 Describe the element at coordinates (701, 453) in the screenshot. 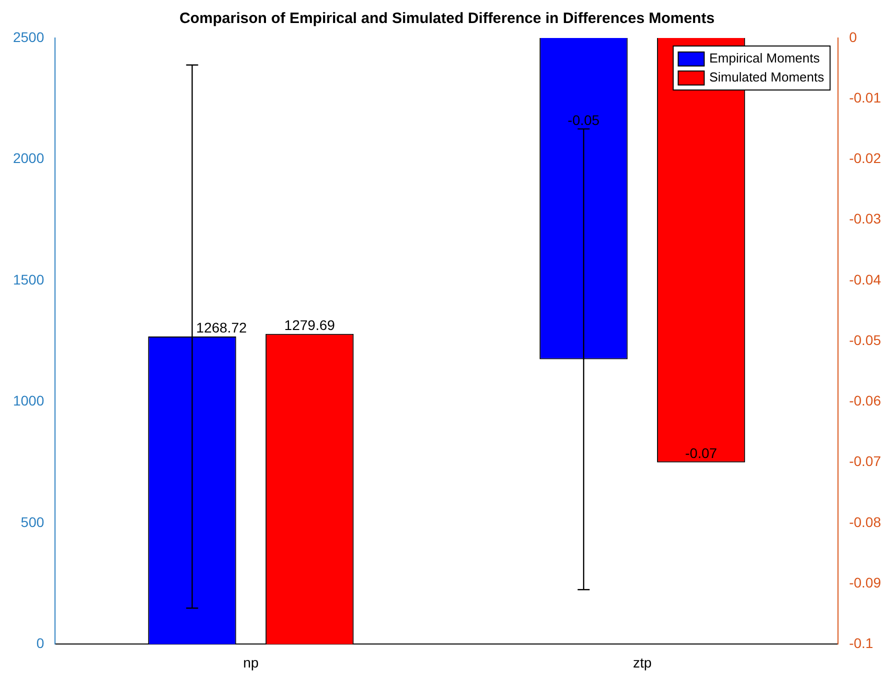

I see `data-label: -0.07` at that location.